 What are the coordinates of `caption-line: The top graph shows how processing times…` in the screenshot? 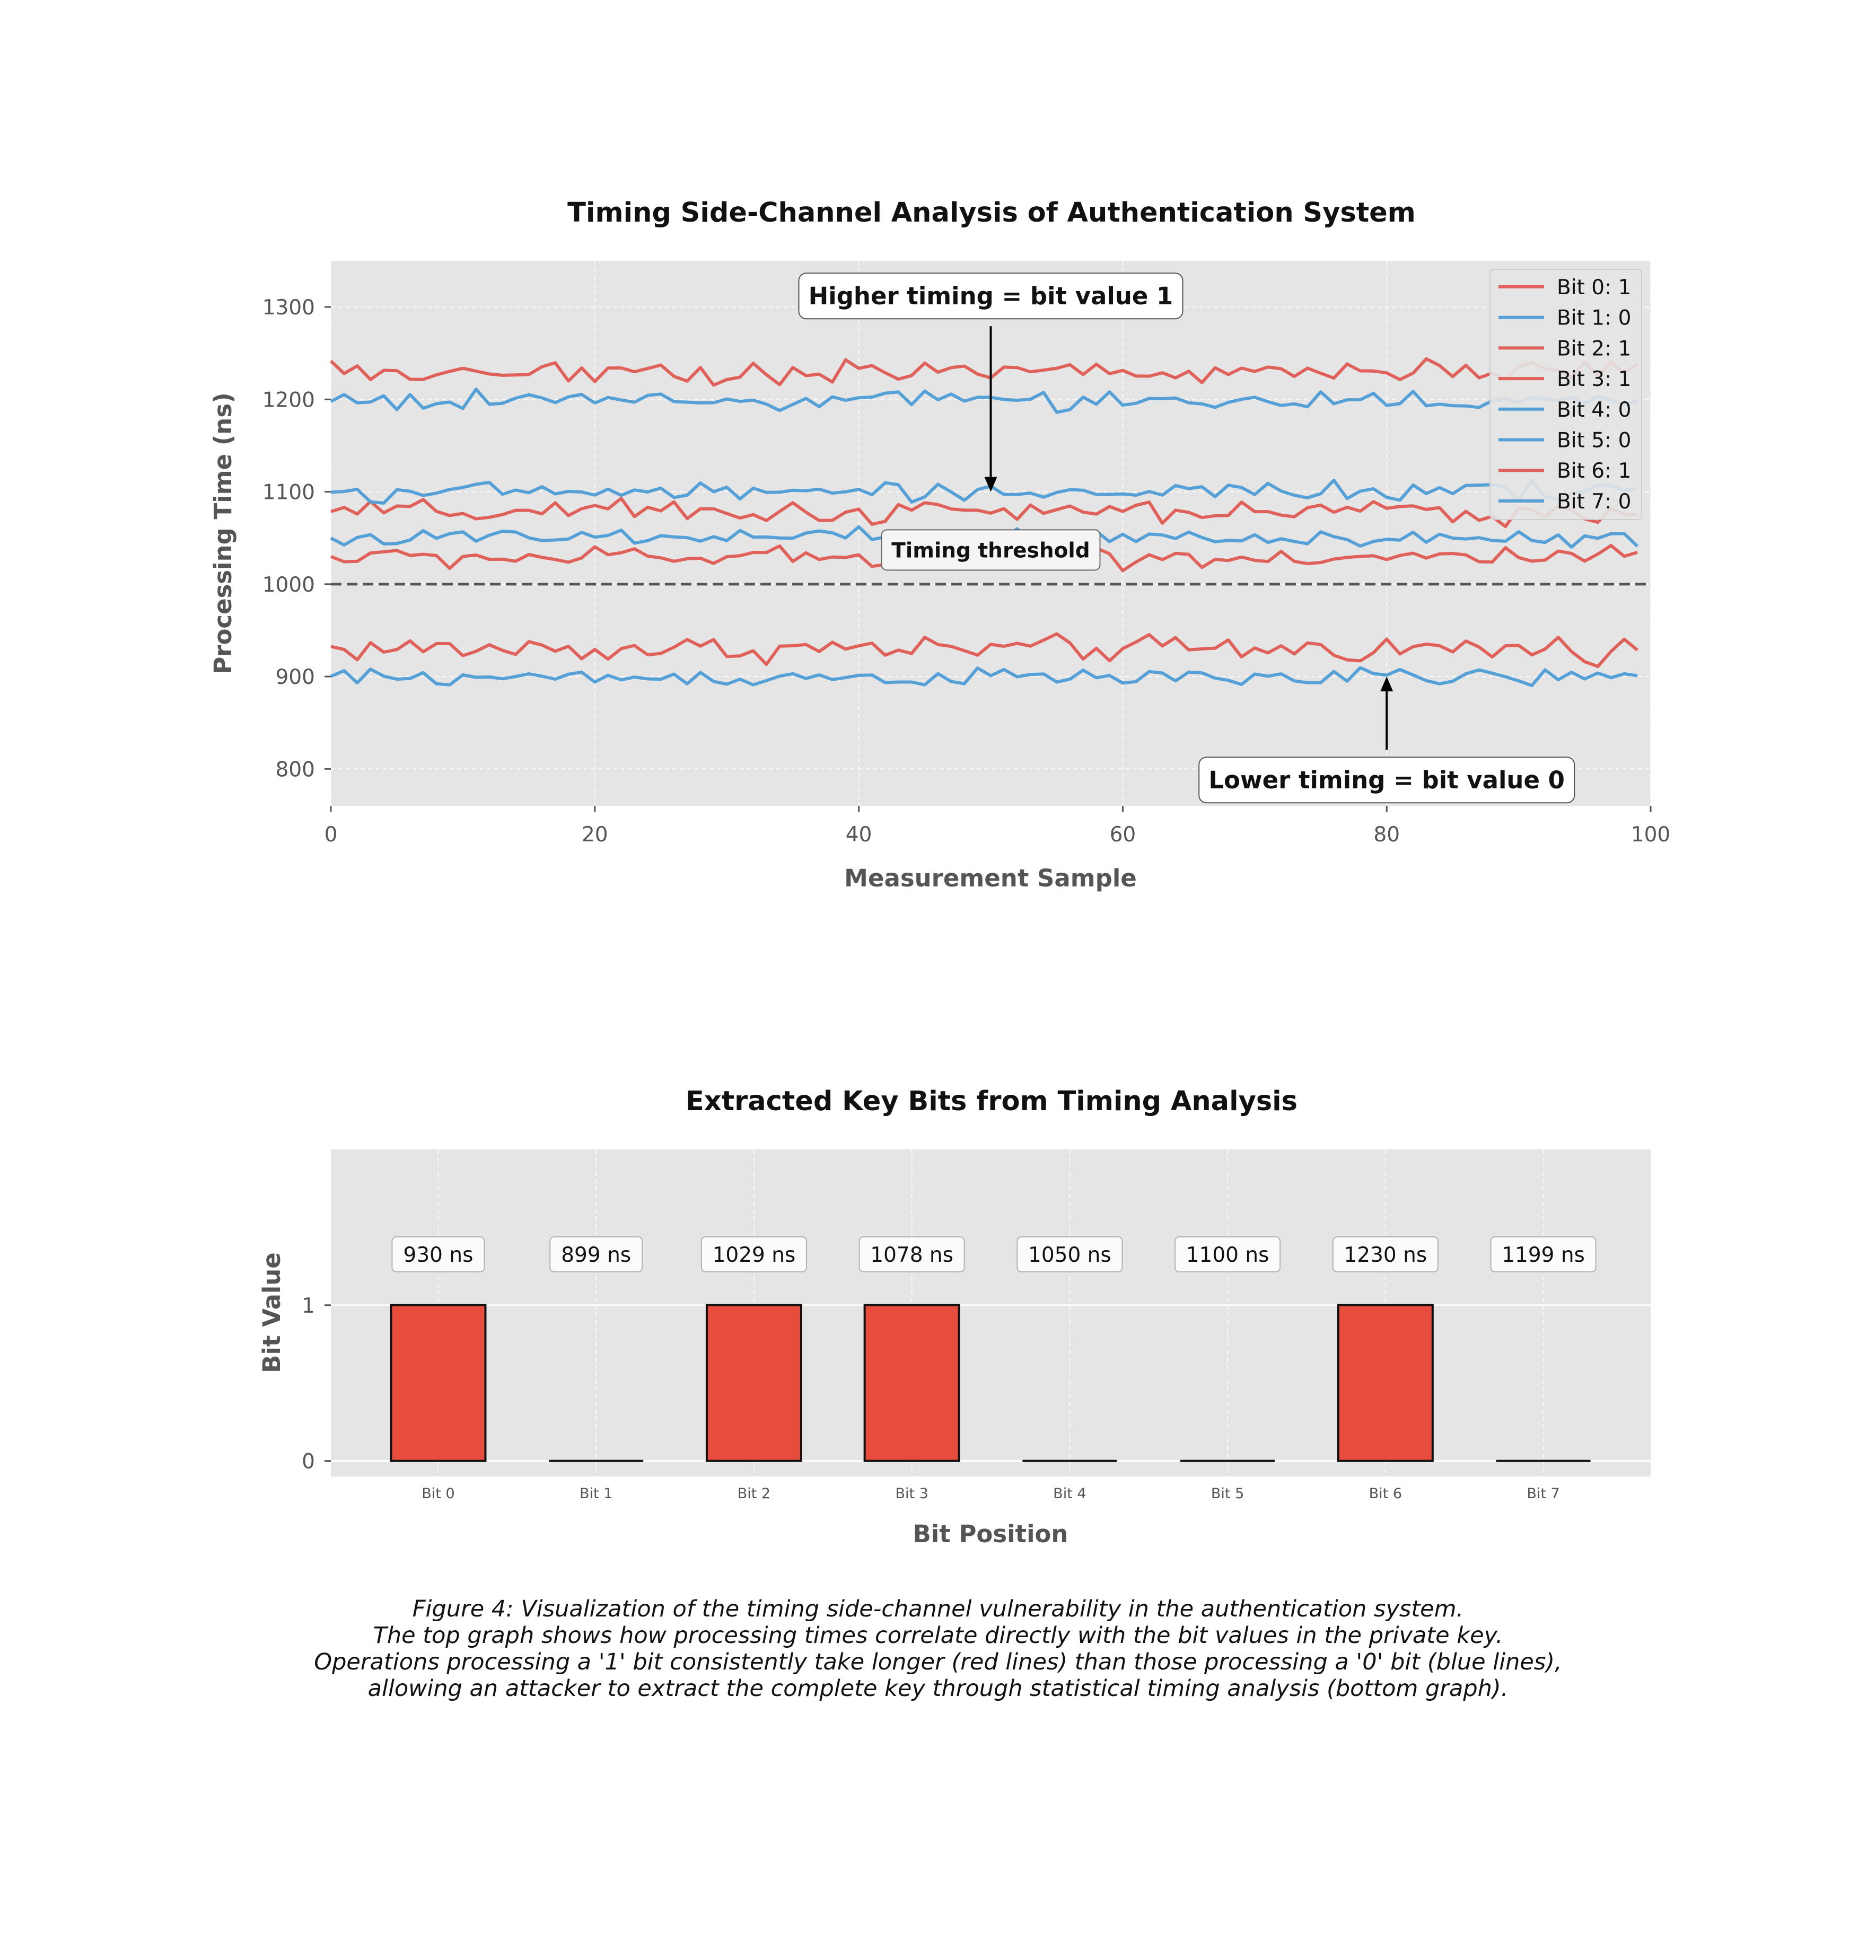 It's located at (938, 1635).